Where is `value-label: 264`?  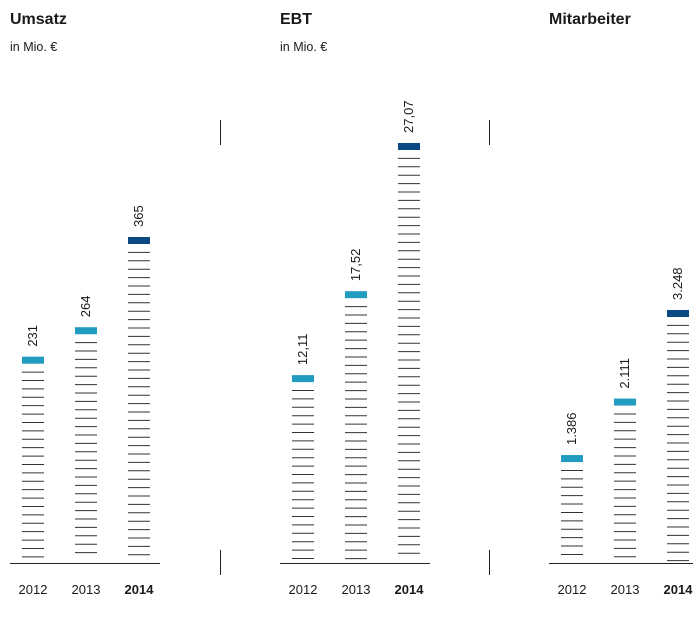 value-label: 264 is located at coordinates (85, 307).